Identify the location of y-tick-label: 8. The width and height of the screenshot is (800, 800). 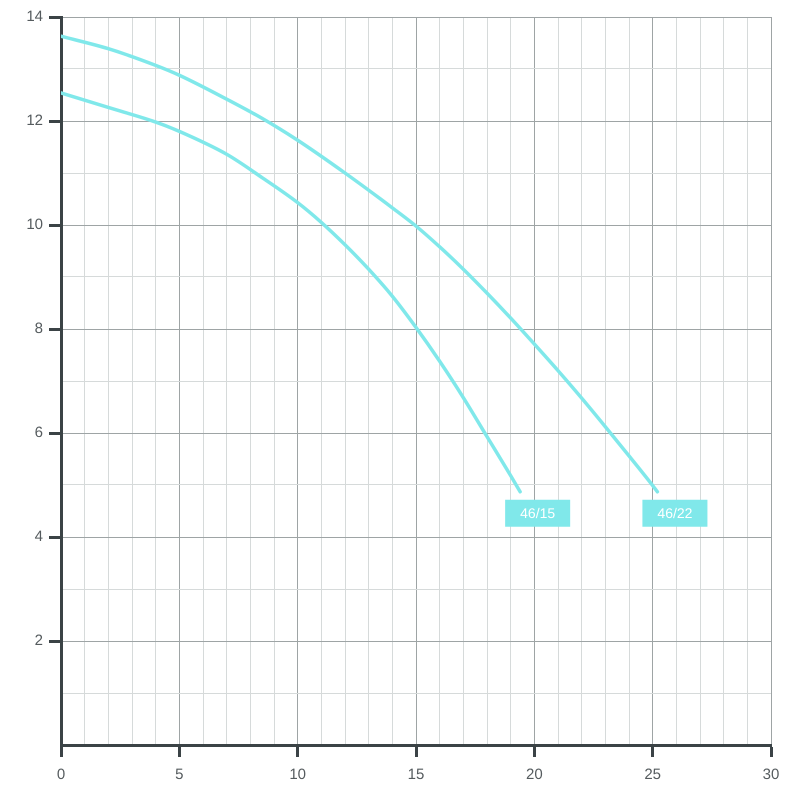
(38, 329).